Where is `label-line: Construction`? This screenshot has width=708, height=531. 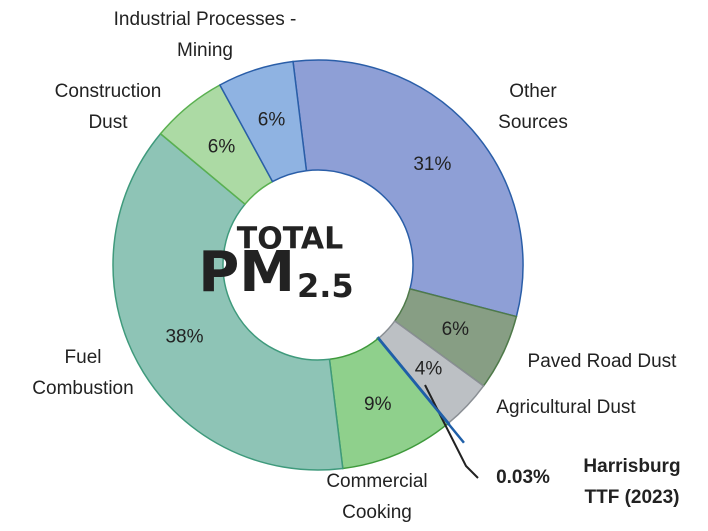 label-line: Construction is located at coordinates (108, 91).